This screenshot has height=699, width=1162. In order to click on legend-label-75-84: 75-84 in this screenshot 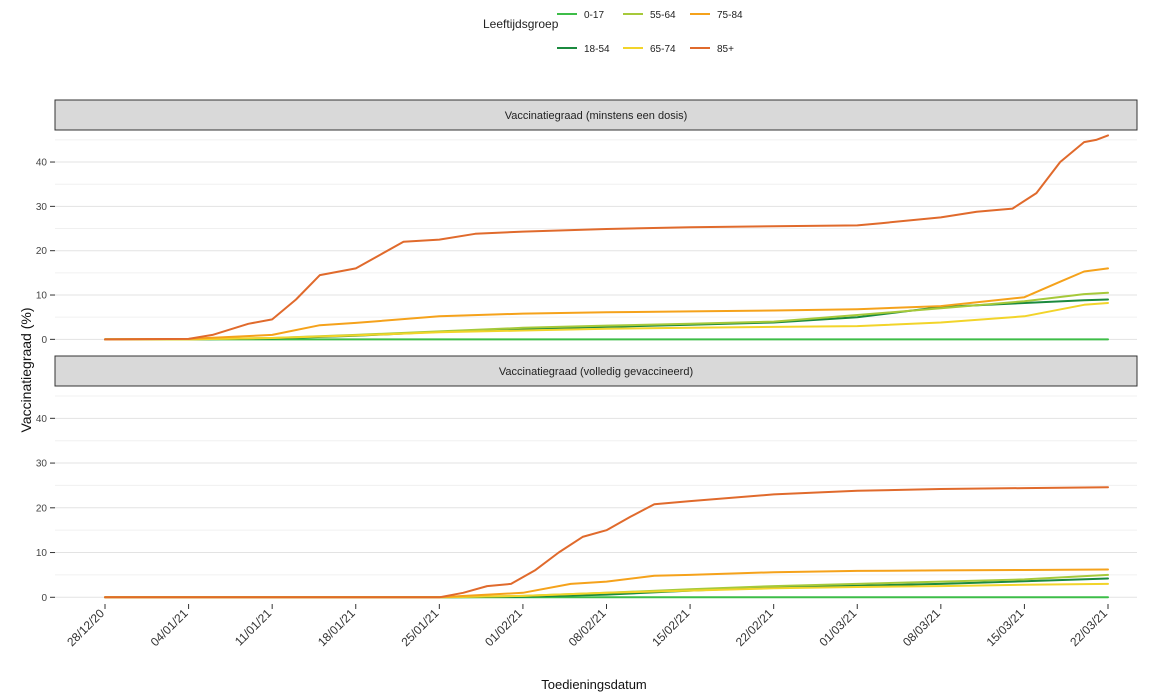, I will do `click(730, 15)`.